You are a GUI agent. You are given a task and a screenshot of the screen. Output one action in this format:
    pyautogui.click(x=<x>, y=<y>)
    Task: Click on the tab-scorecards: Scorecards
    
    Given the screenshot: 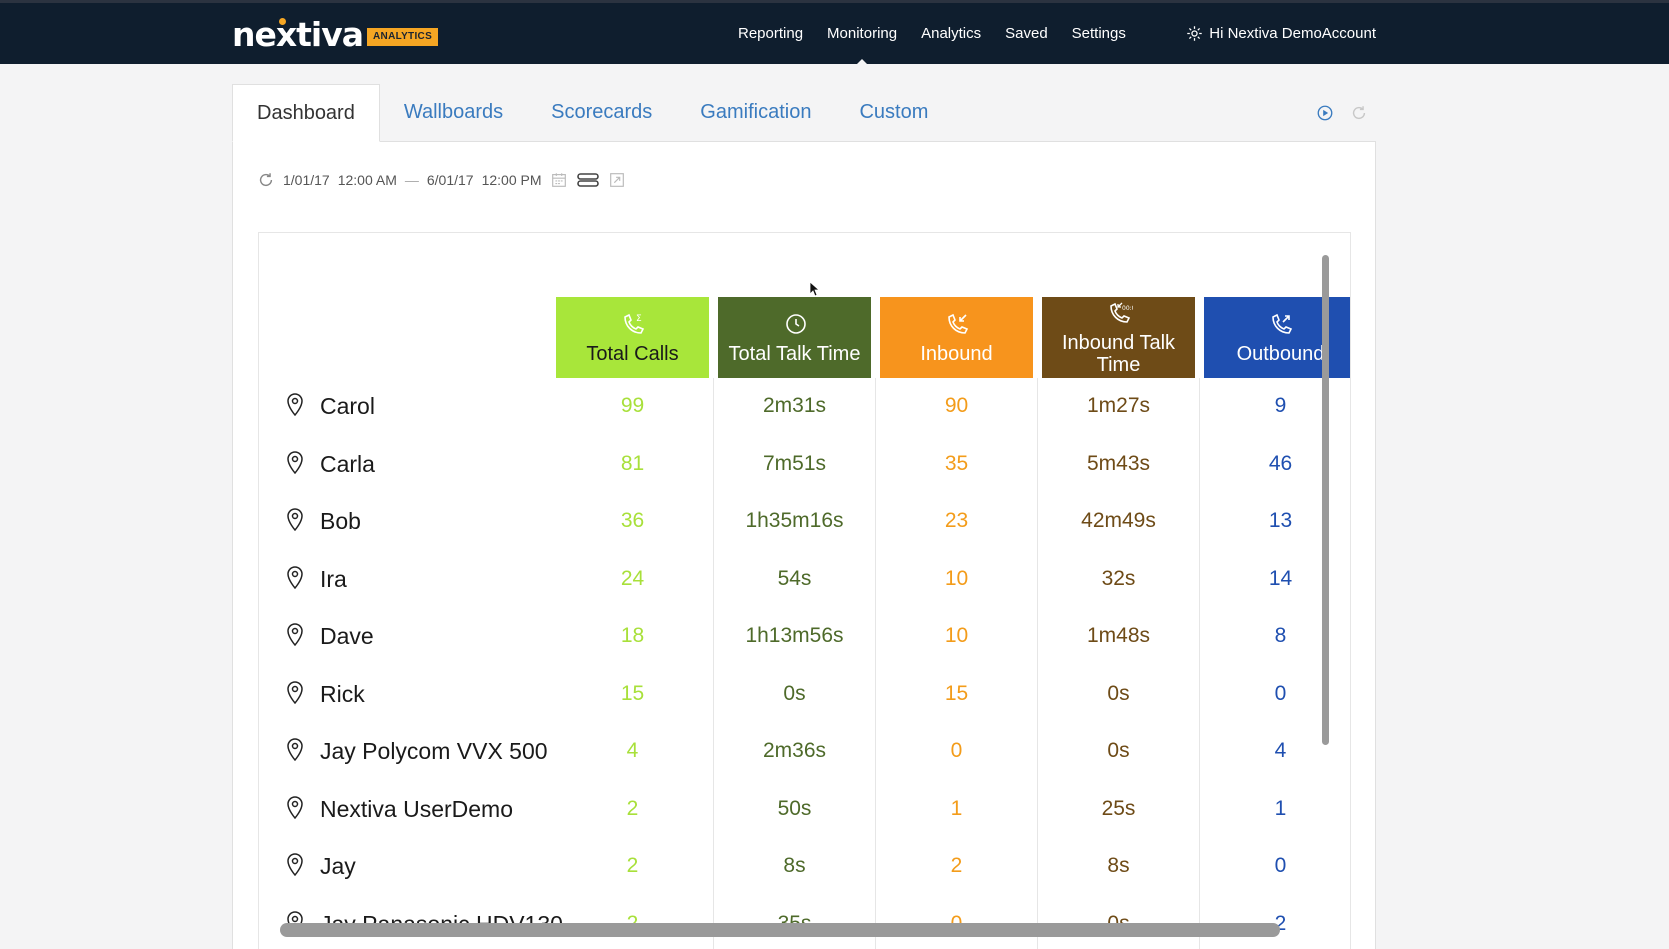 What is the action you would take?
    pyautogui.click(x=602, y=112)
    